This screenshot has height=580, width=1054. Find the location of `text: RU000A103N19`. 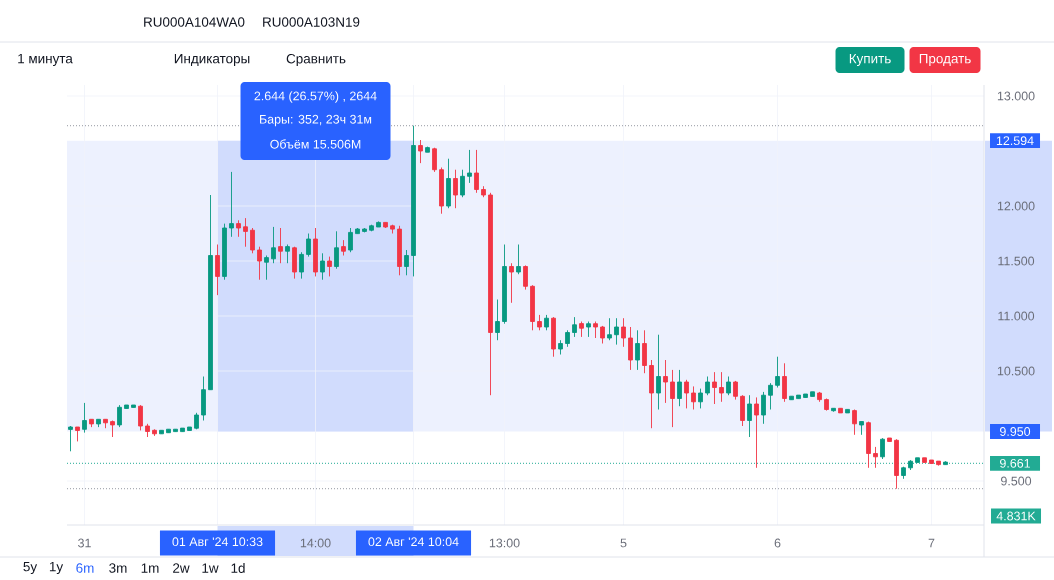

text: RU000A103N19 is located at coordinates (311, 22).